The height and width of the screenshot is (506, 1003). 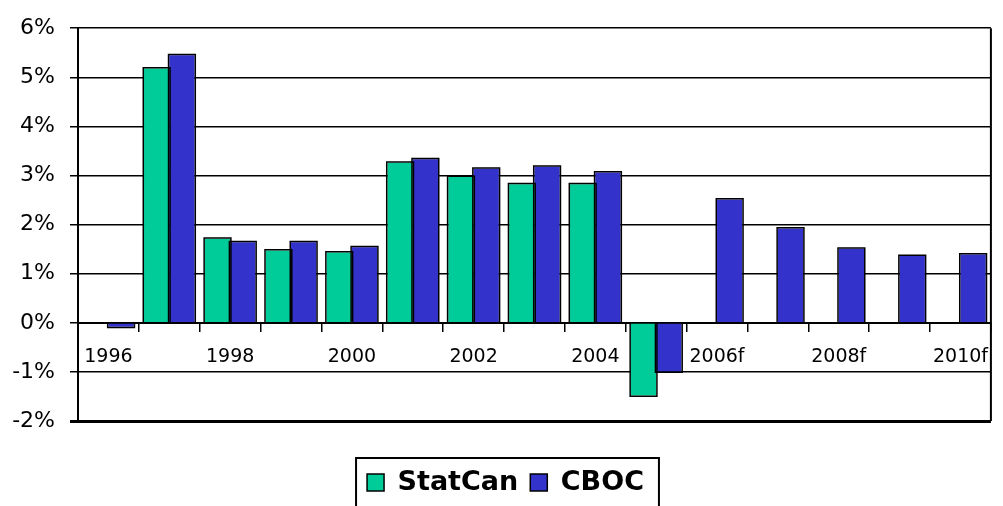 What do you see at coordinates (33, 419) in the screenshot?
I see `y-tick-label: -2%` at bounding box center [33, 419].